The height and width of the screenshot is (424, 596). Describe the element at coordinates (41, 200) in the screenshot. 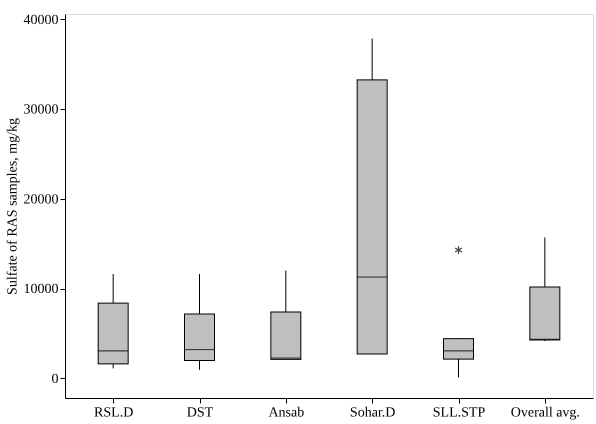

I see `y-tick-label: 20000` at that location.